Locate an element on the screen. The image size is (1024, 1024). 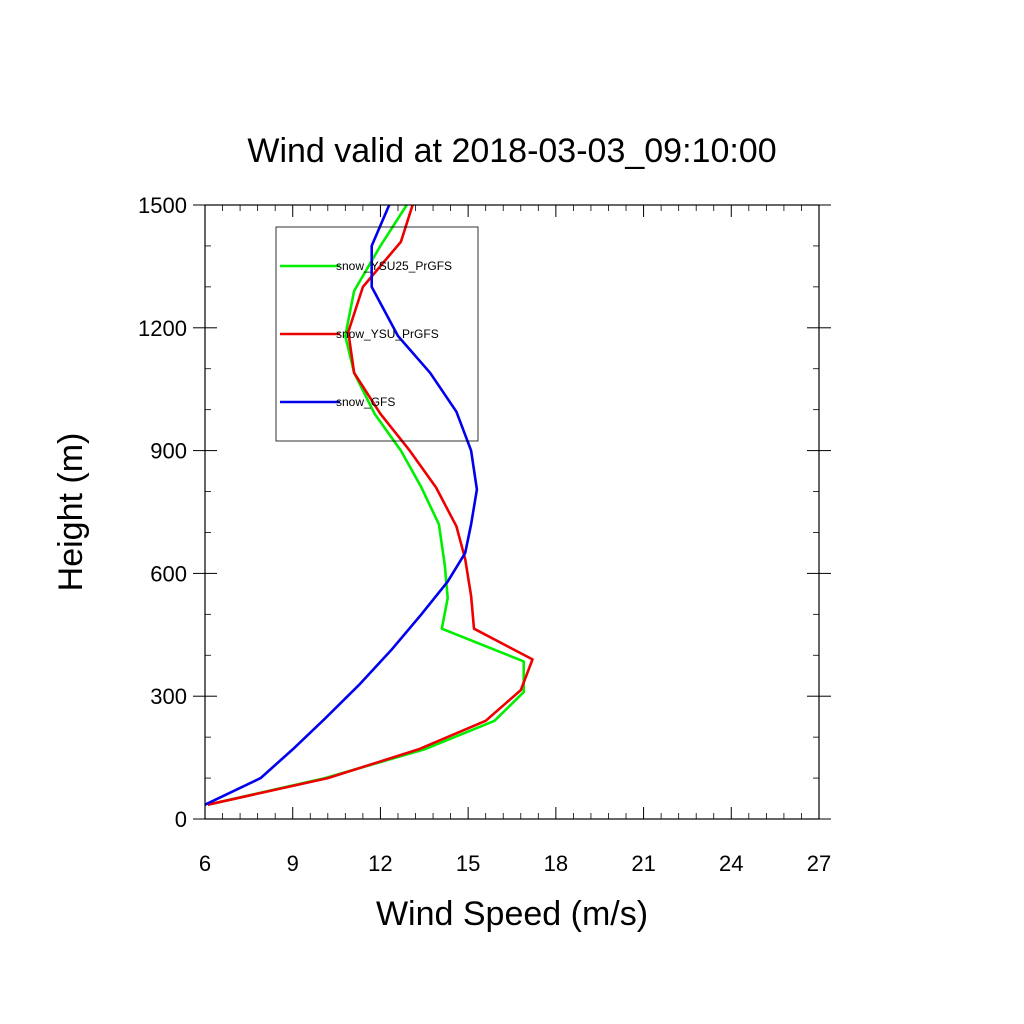
y-axis-label: Height (m) is located at coordinates (71, 512).